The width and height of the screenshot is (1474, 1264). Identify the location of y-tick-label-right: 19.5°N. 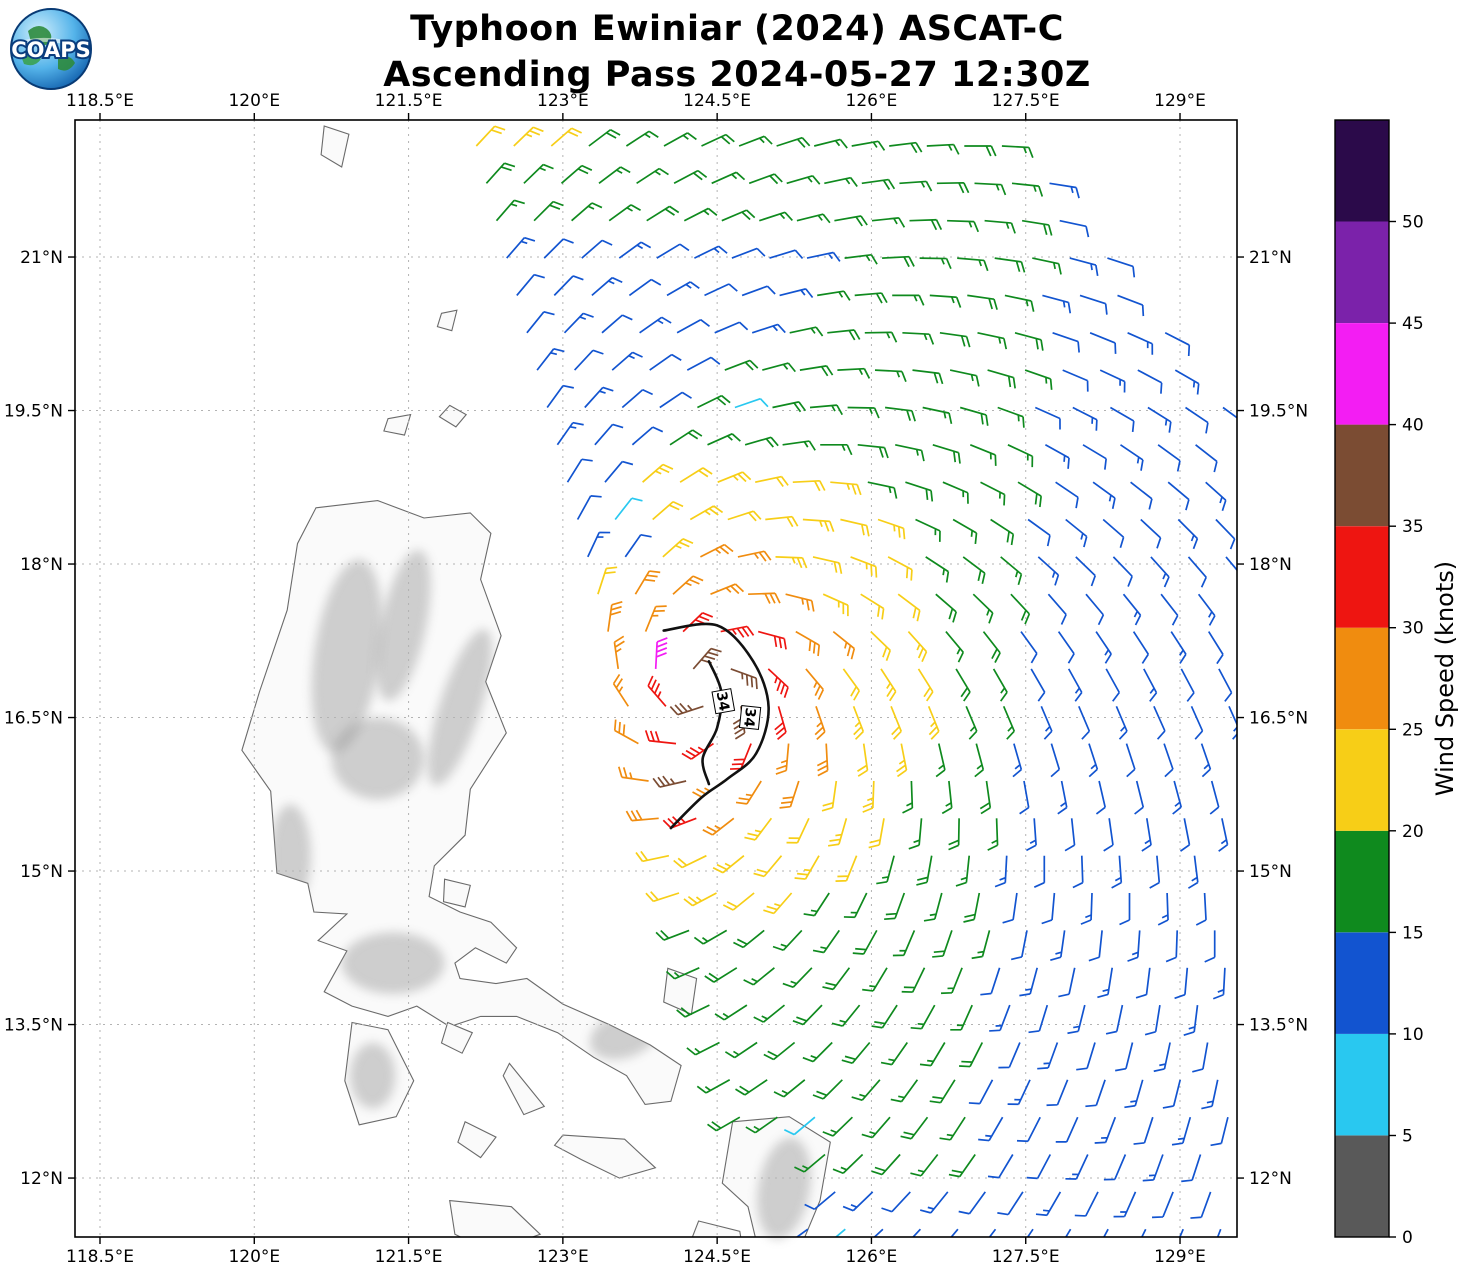
(1278, 412).